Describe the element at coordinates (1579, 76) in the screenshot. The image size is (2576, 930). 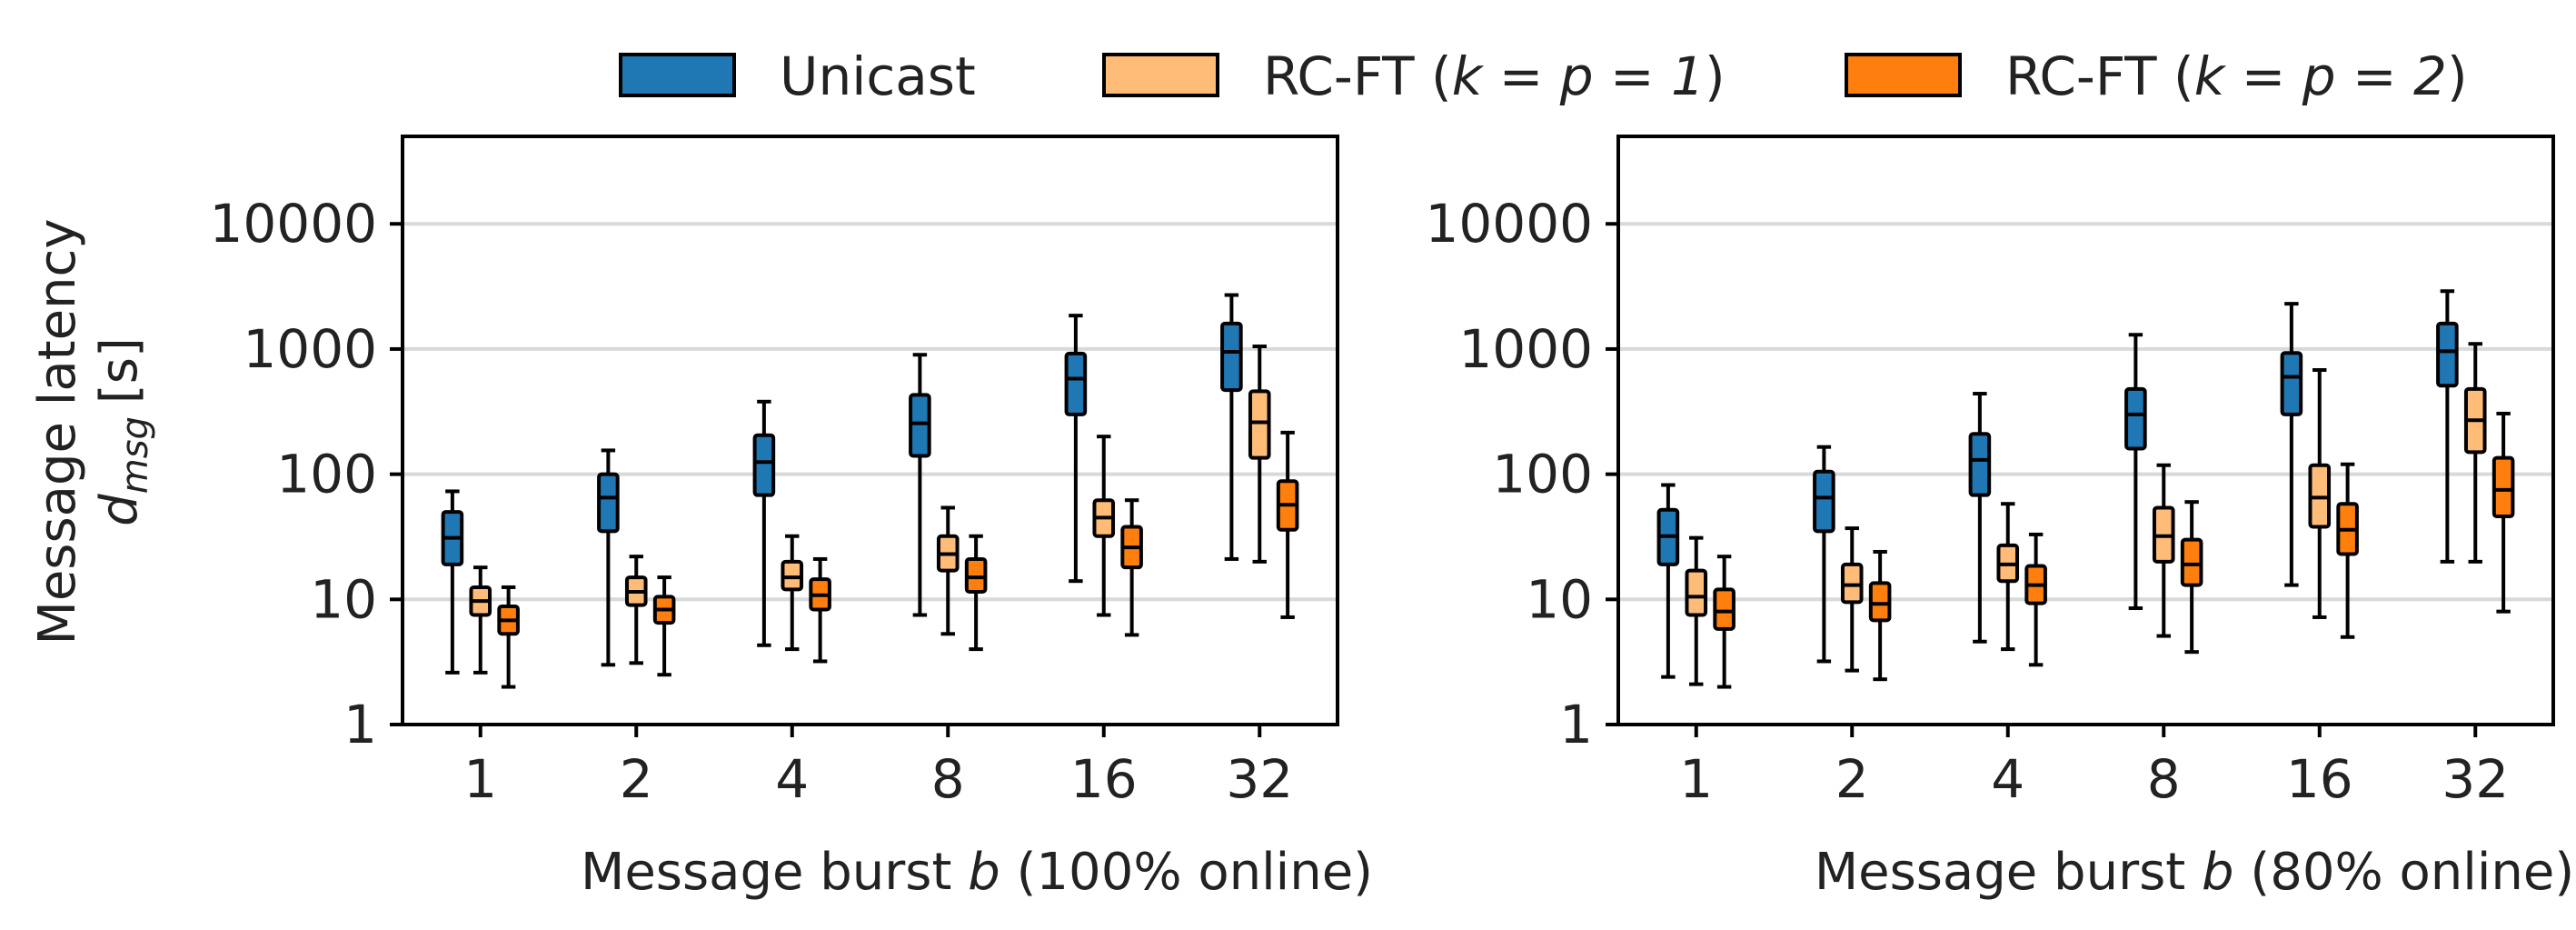
I see `legend-label-rcft-k1-math: k = p = 1` at that location.